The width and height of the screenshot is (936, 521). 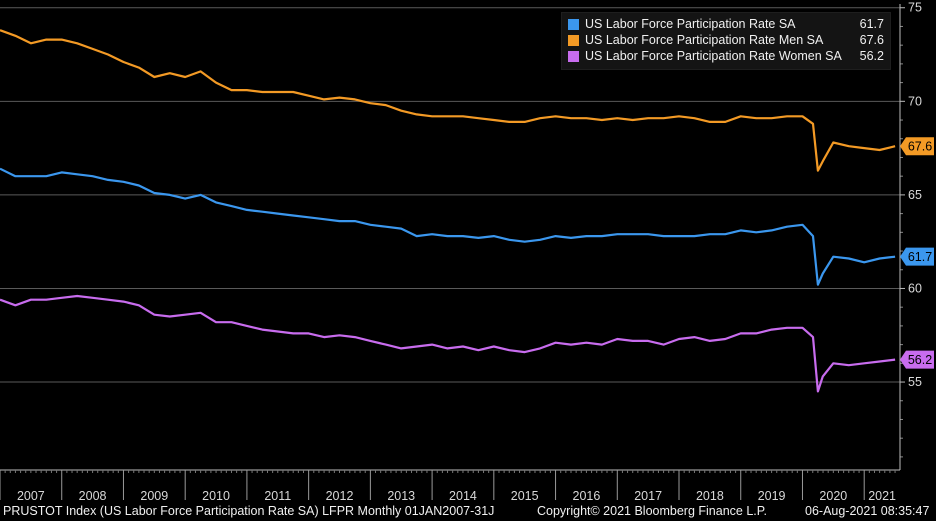 What do you see at coordinates (93, 494) in the screenshot?
I see `x-tick-label: 2008` at bounding box center [93, 494].